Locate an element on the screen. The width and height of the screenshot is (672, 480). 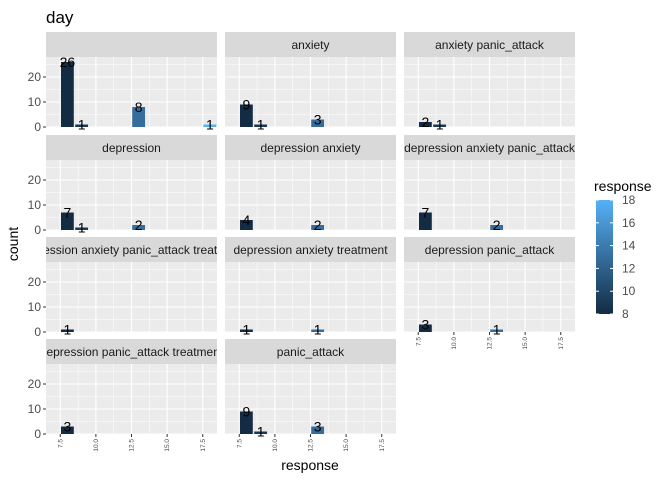
facet-panel: depression anxiety 4 2 is located at coordinates (310, 184).